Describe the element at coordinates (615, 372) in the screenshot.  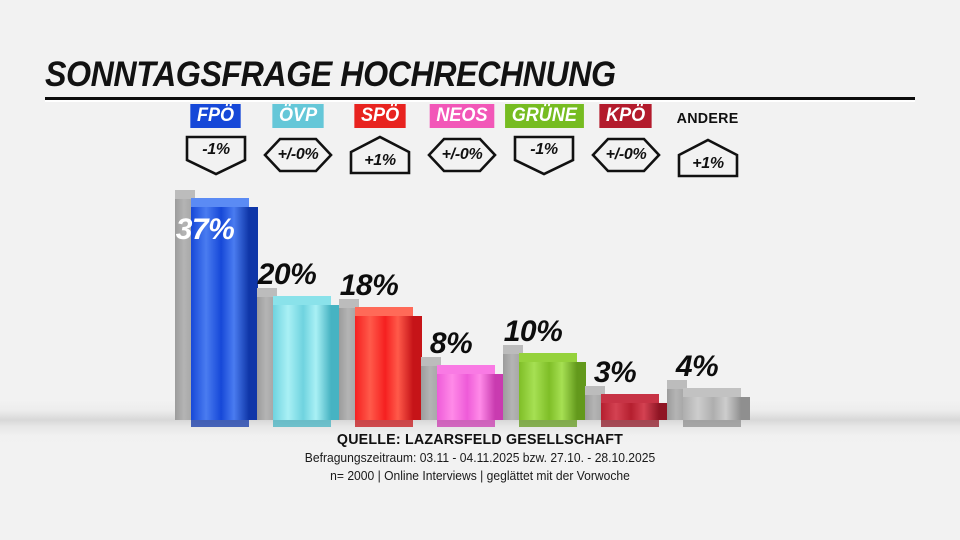
I see `bar-value-kpoe: 3%` at that location.